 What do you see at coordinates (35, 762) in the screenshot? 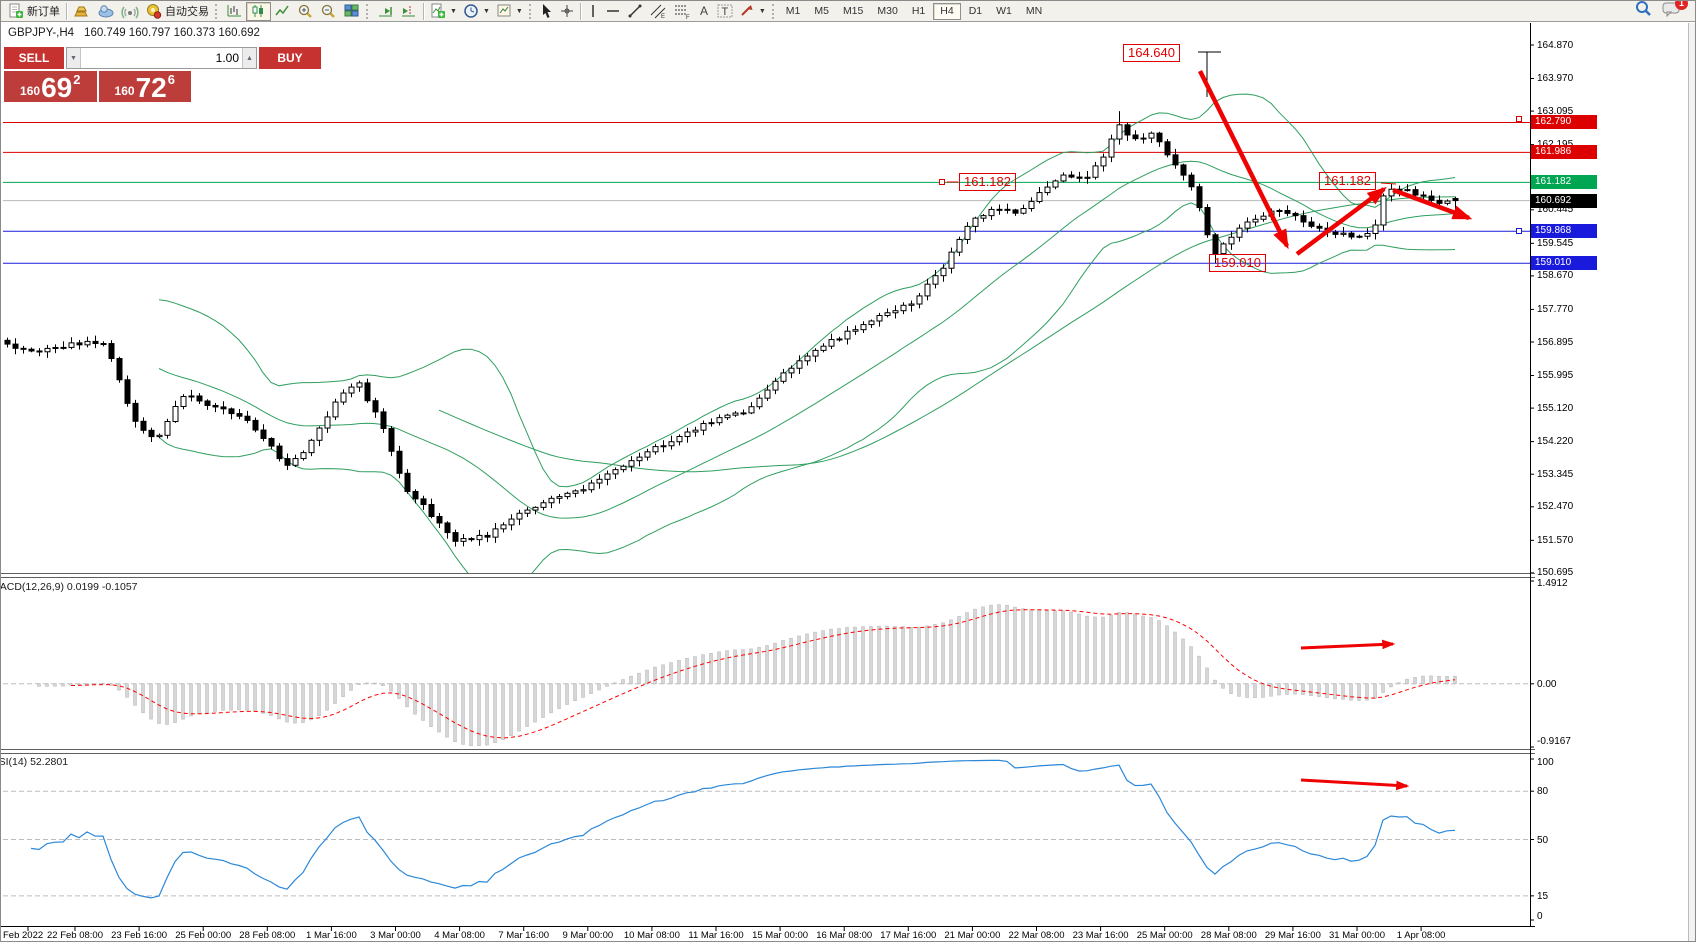
I see `rsi-label: RSI(14) 52.2801` at bounding box center [35, 762].